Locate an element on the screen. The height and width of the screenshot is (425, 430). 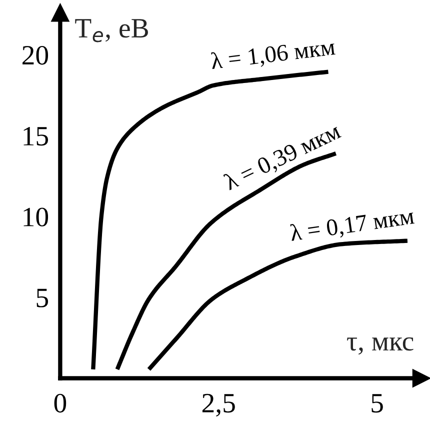
y-tick-label: 5 is located at coordinates (42, 298).